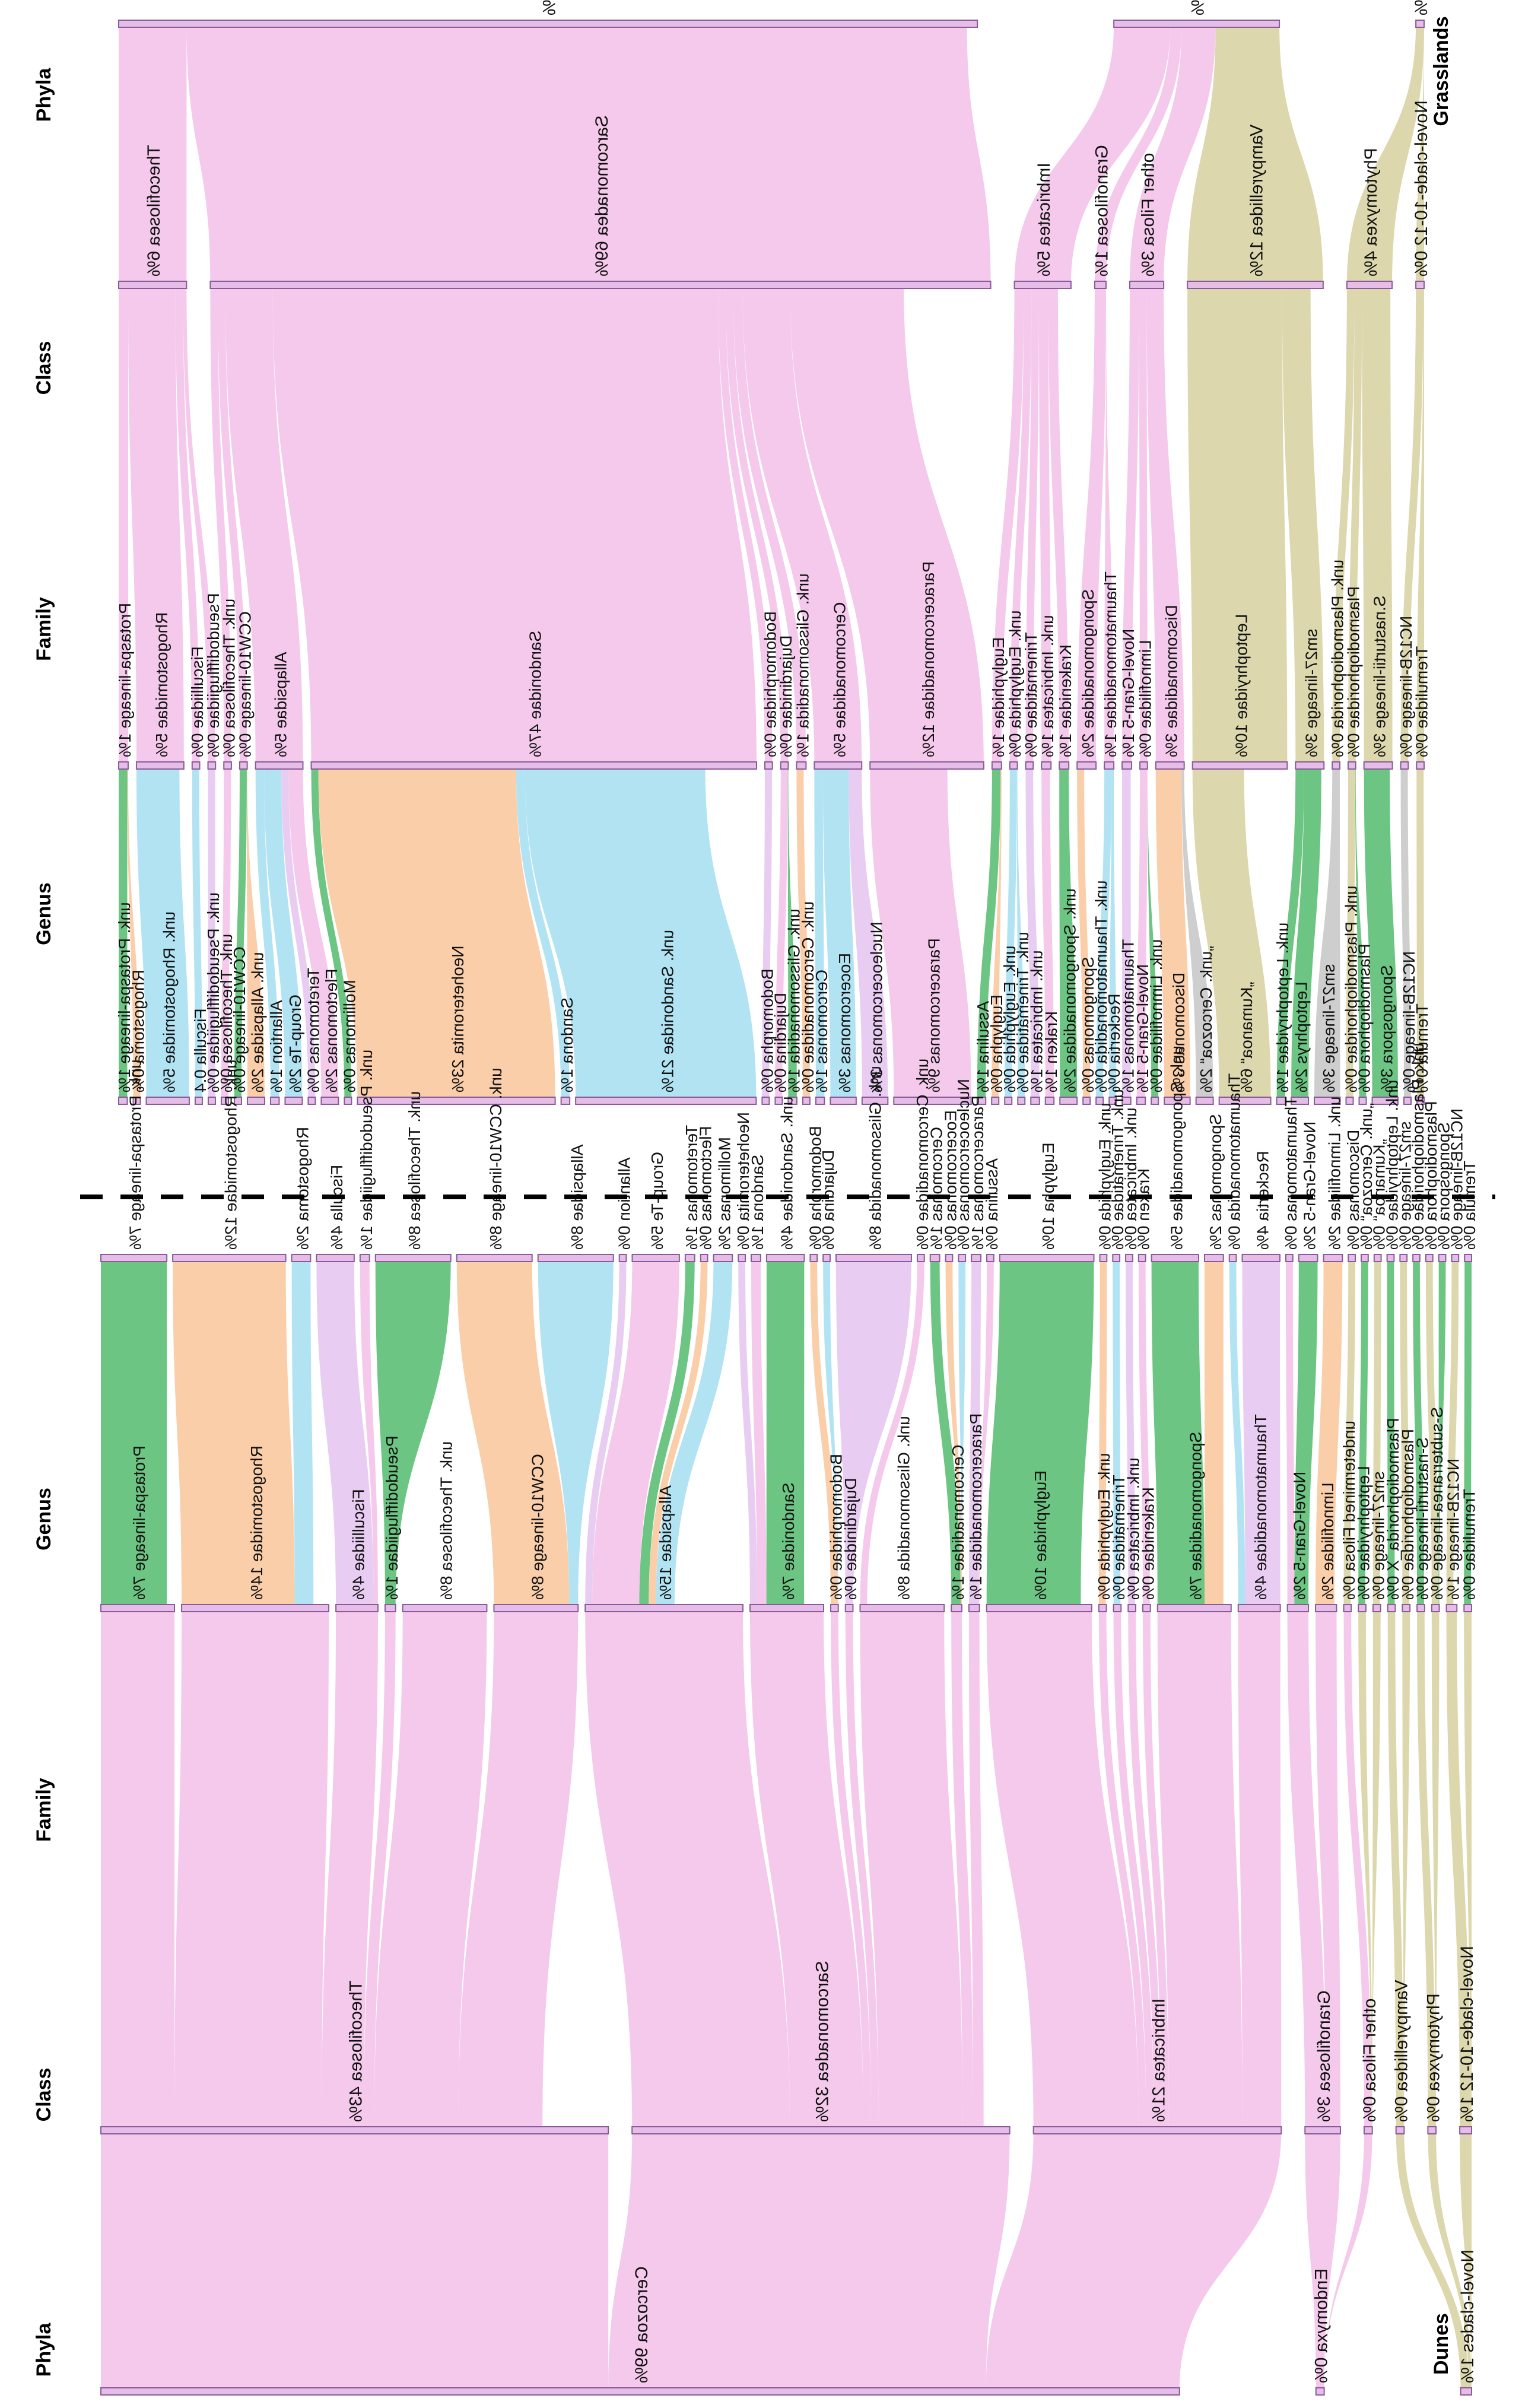 This screenshot has width=1522, height=2408. What do you see at coordinates (1422, 702) in the screenshot?
I see `label-grasslands-tremulidae-0: Tremulidae 0%` at bounding box center [1422, 702].